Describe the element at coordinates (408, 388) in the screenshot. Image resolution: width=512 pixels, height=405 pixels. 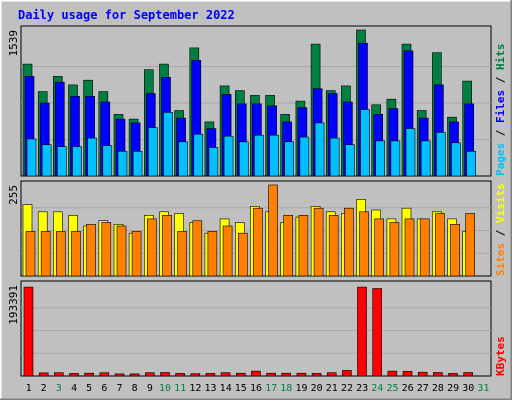
I see `x-tick-label: 26` at that location.